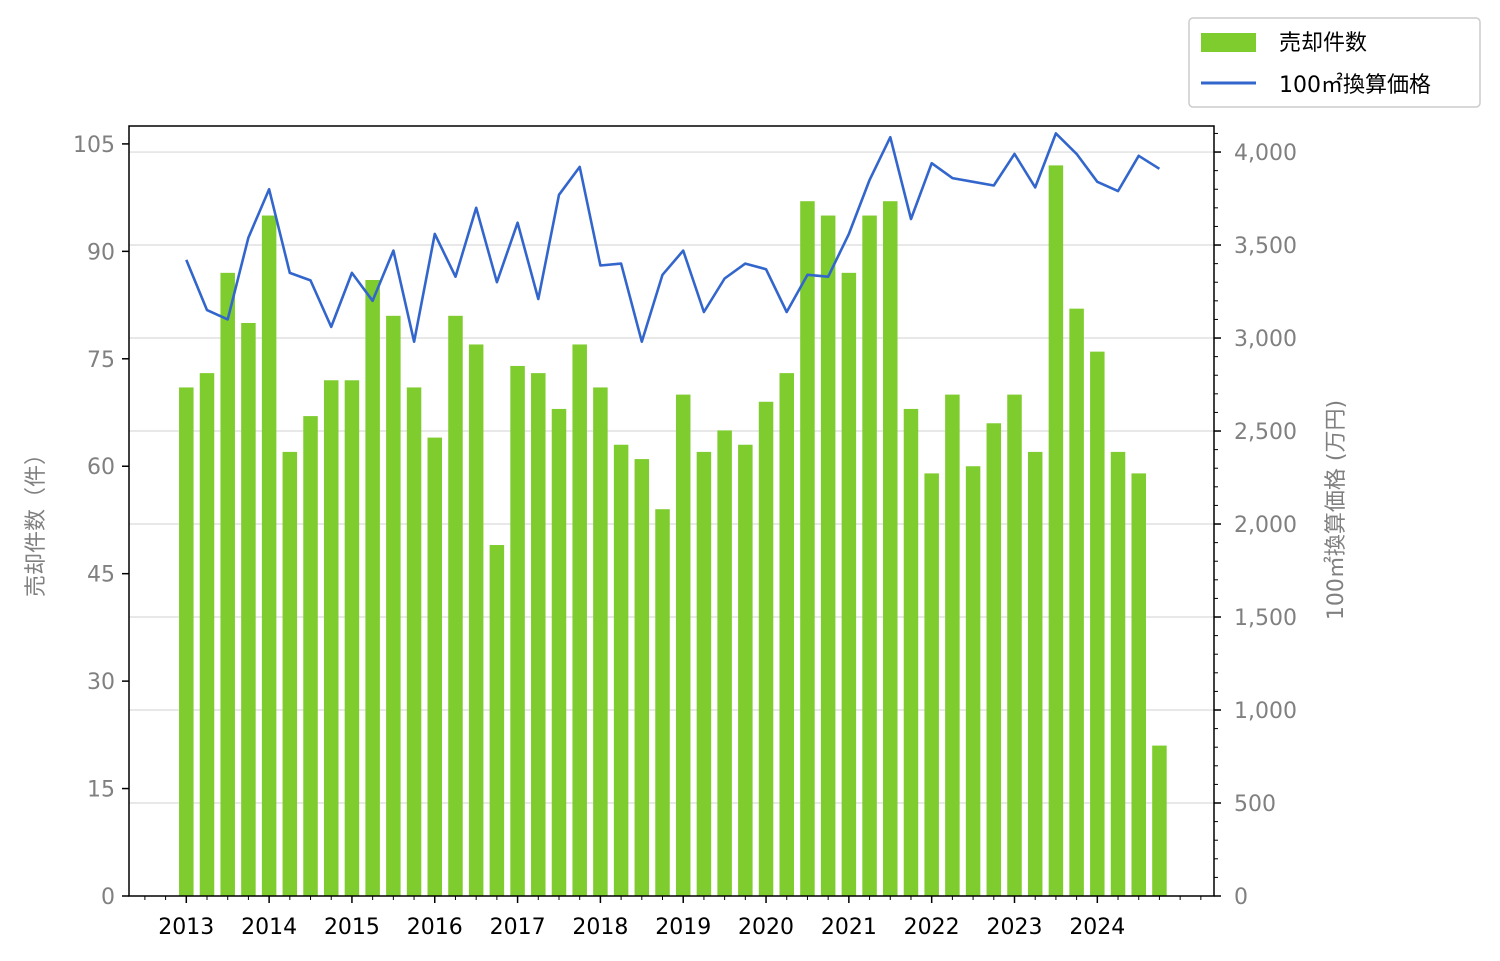  Describe the element at coordinates (101, 360) in the screenshot. I see `left-tick-label: 75` at that location.